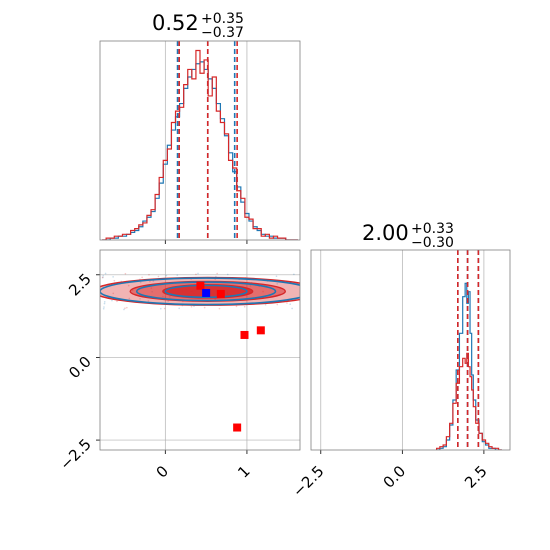  I want to click on contour-plot-area, so click(202, 352).